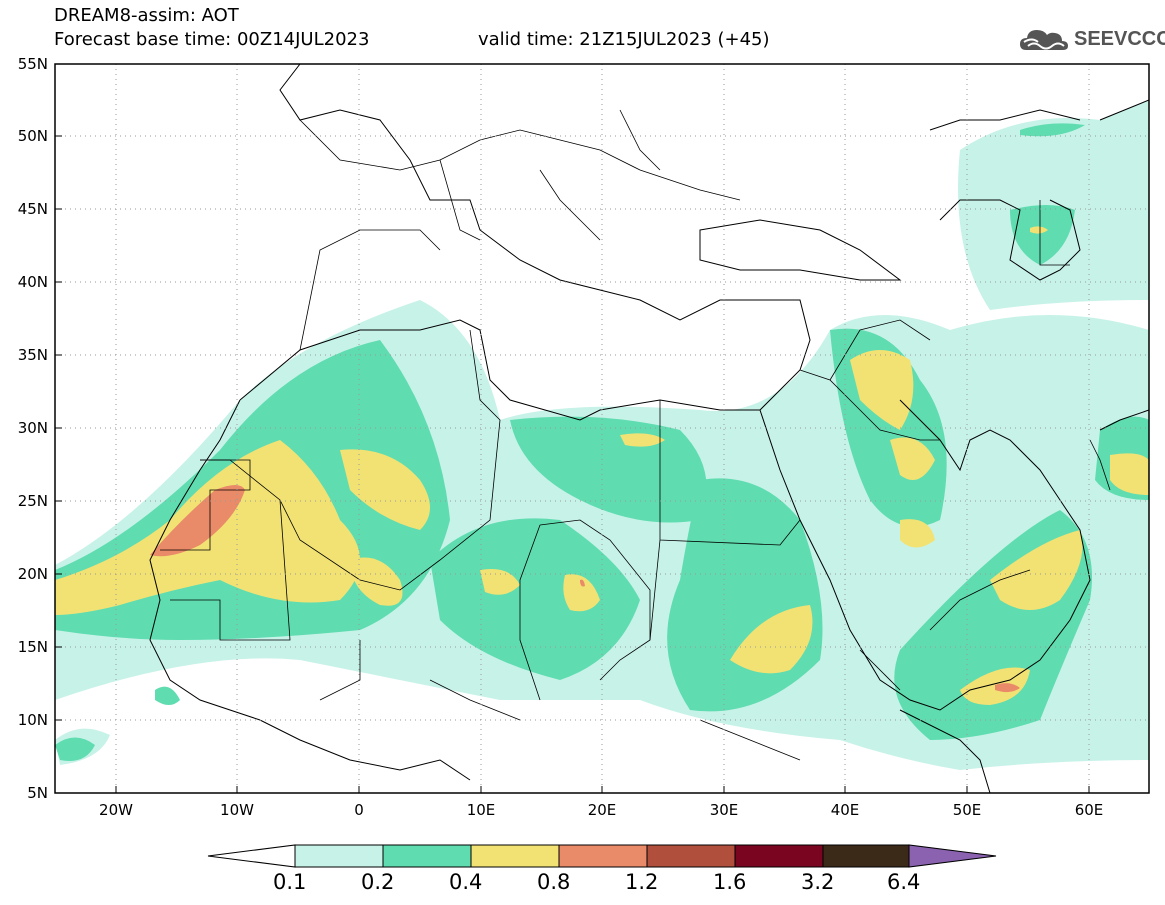  I want to click on longitude-labels: 20W 10W 0 10E 20E 30E 40E 50E 60E, so click(601, 810).